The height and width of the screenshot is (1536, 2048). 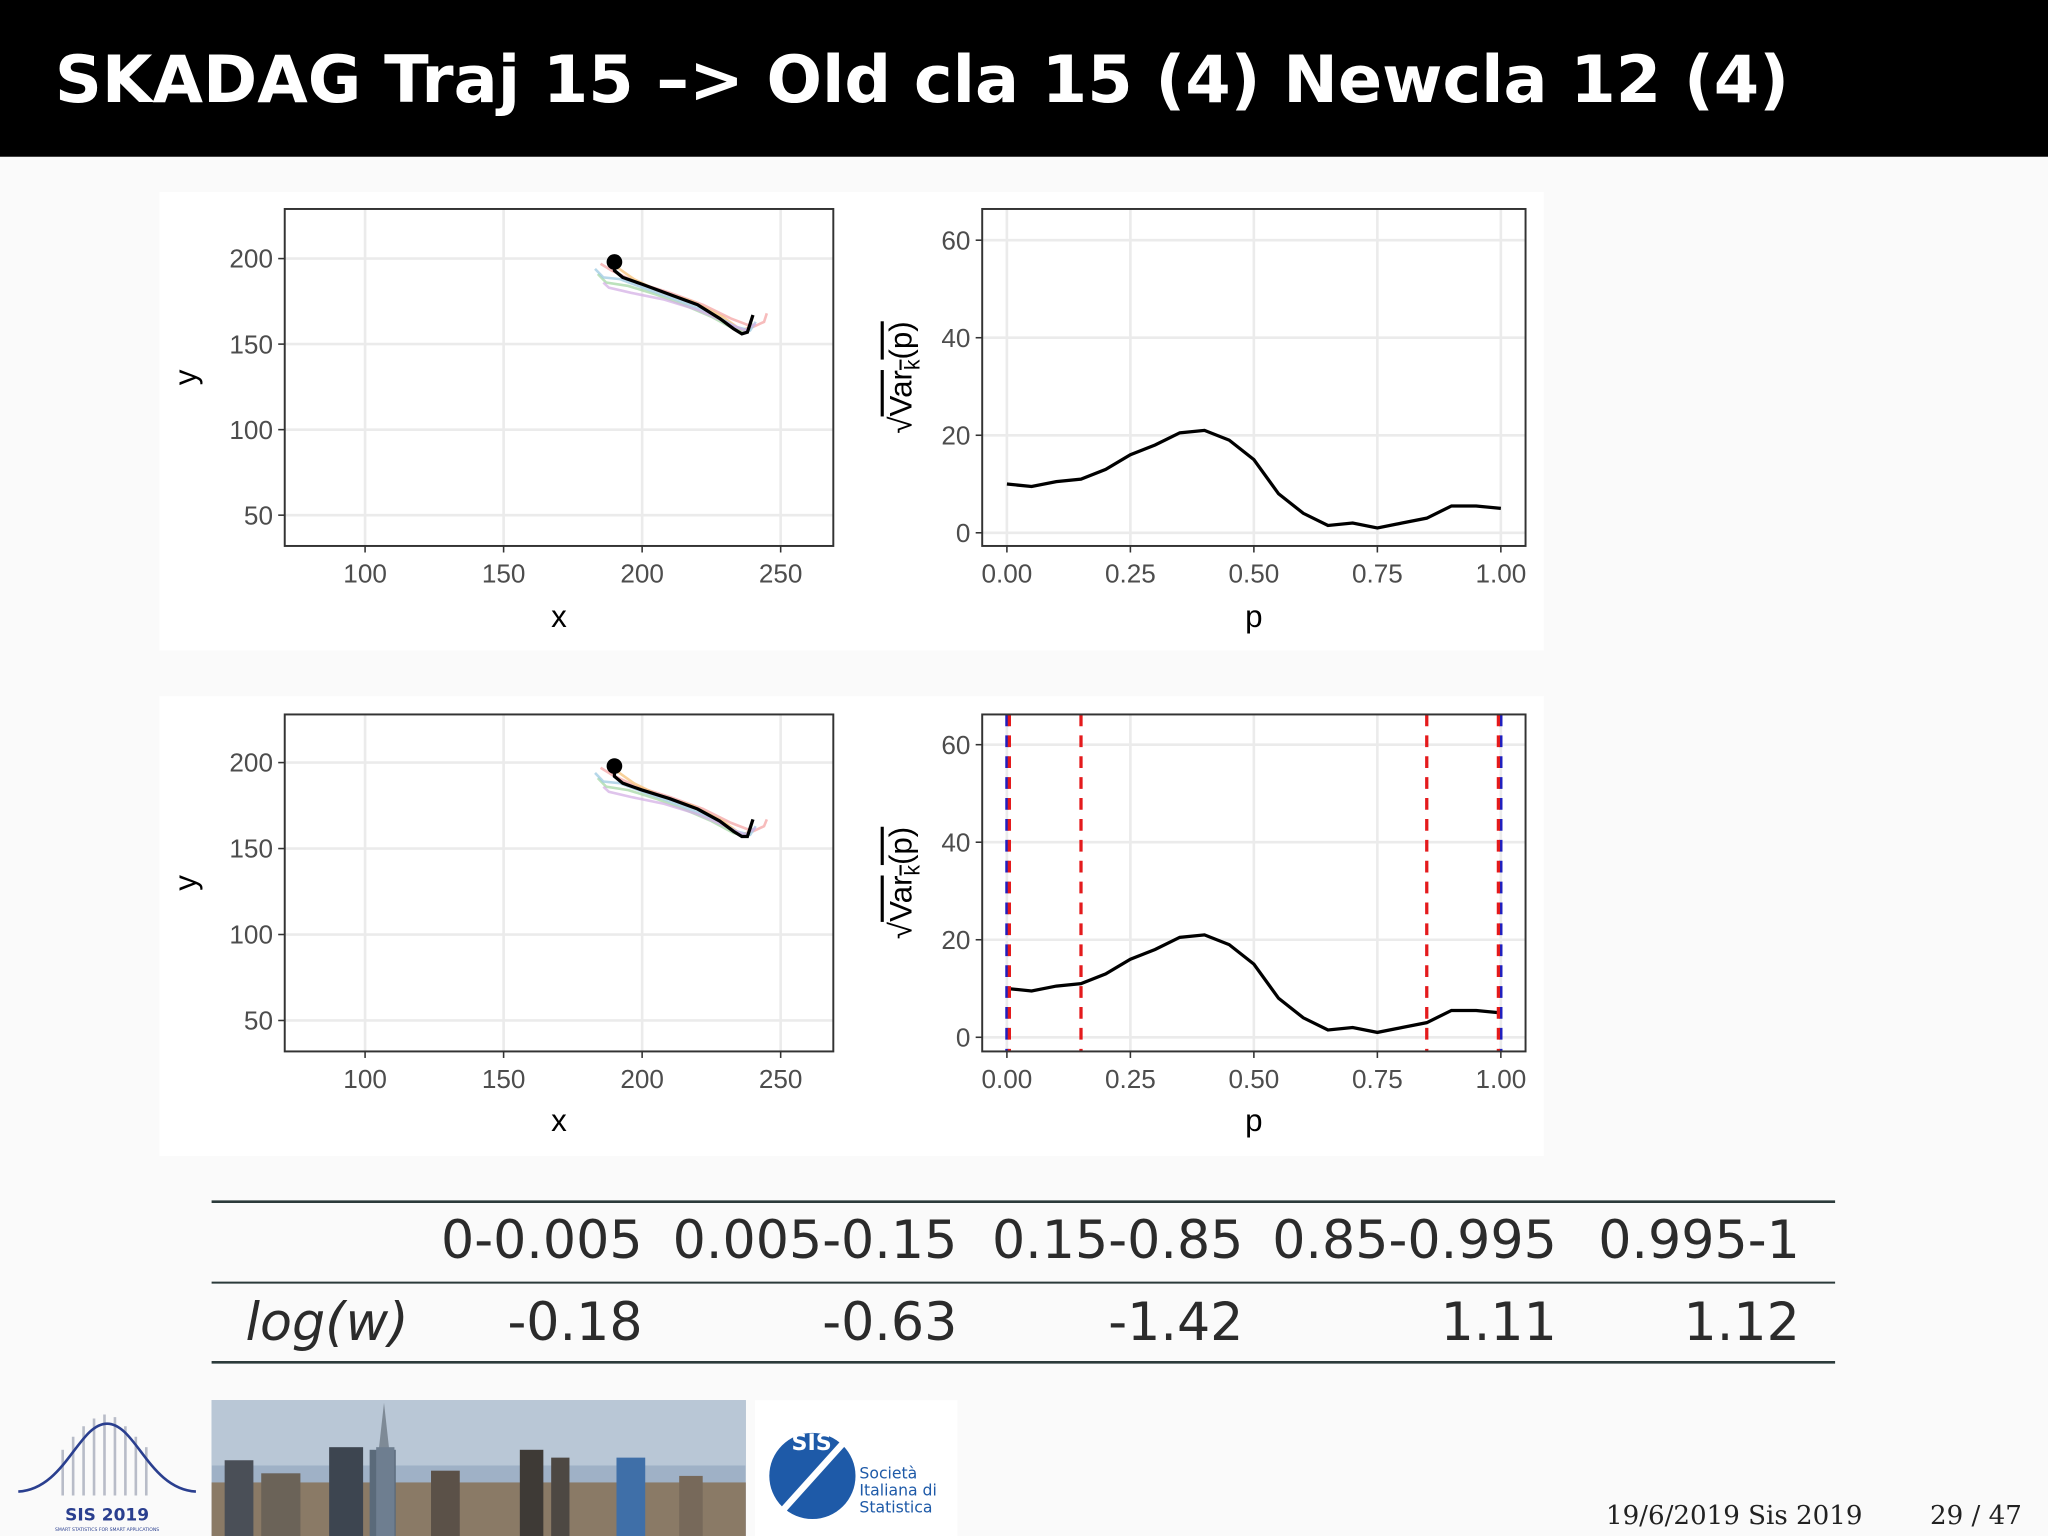 I want to click on title-bar, so click(x=1024, y=78).